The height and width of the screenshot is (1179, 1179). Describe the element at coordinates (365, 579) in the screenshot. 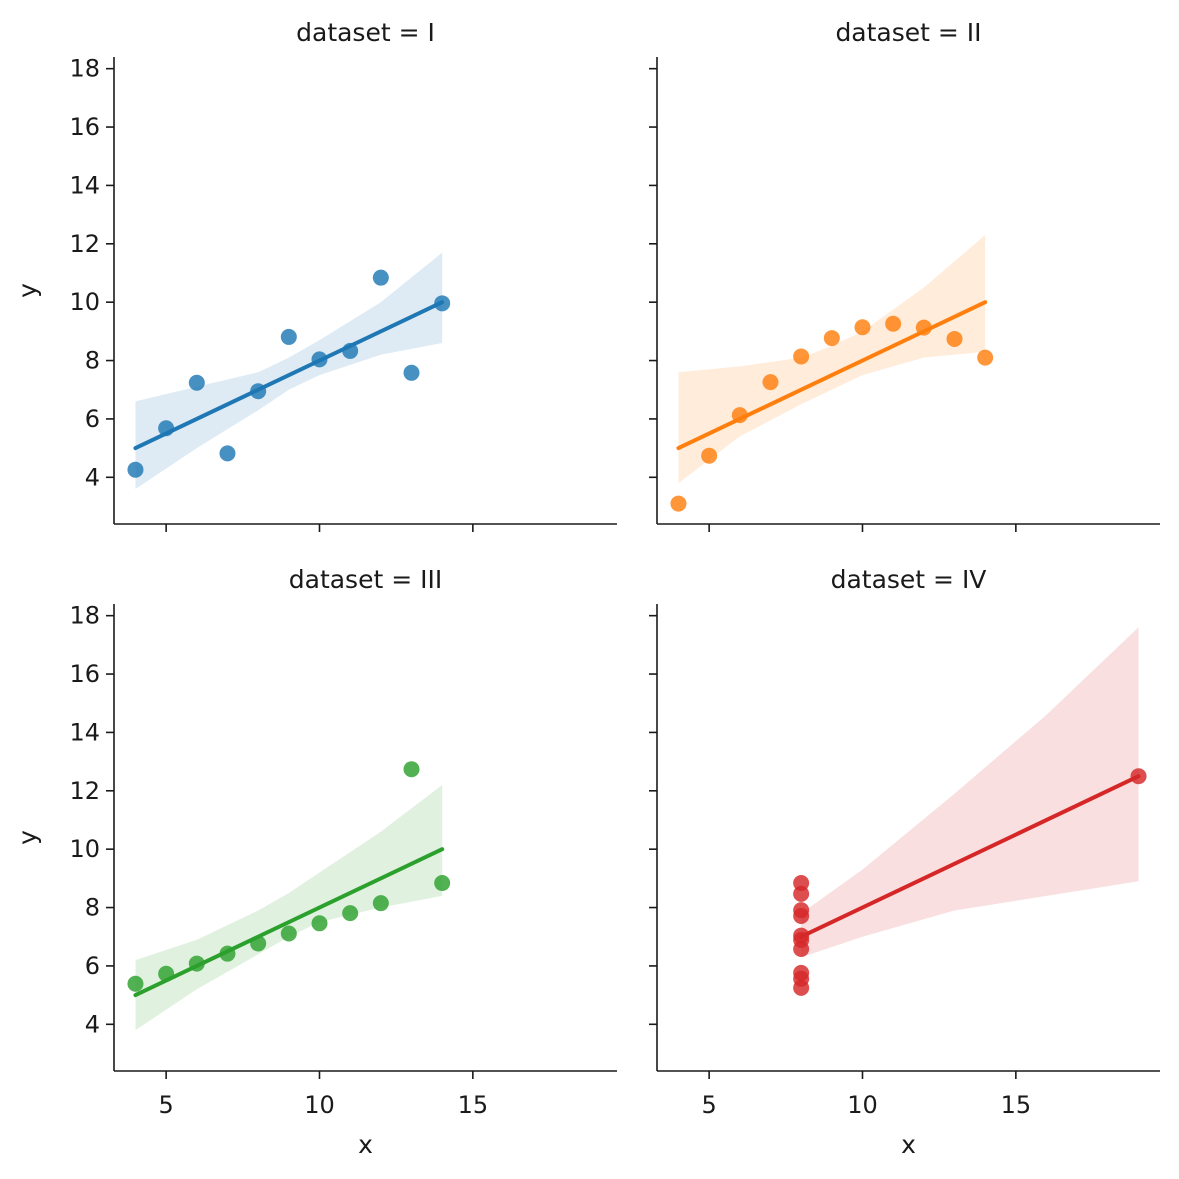

I see `panel-title: dataset = III` at that location.